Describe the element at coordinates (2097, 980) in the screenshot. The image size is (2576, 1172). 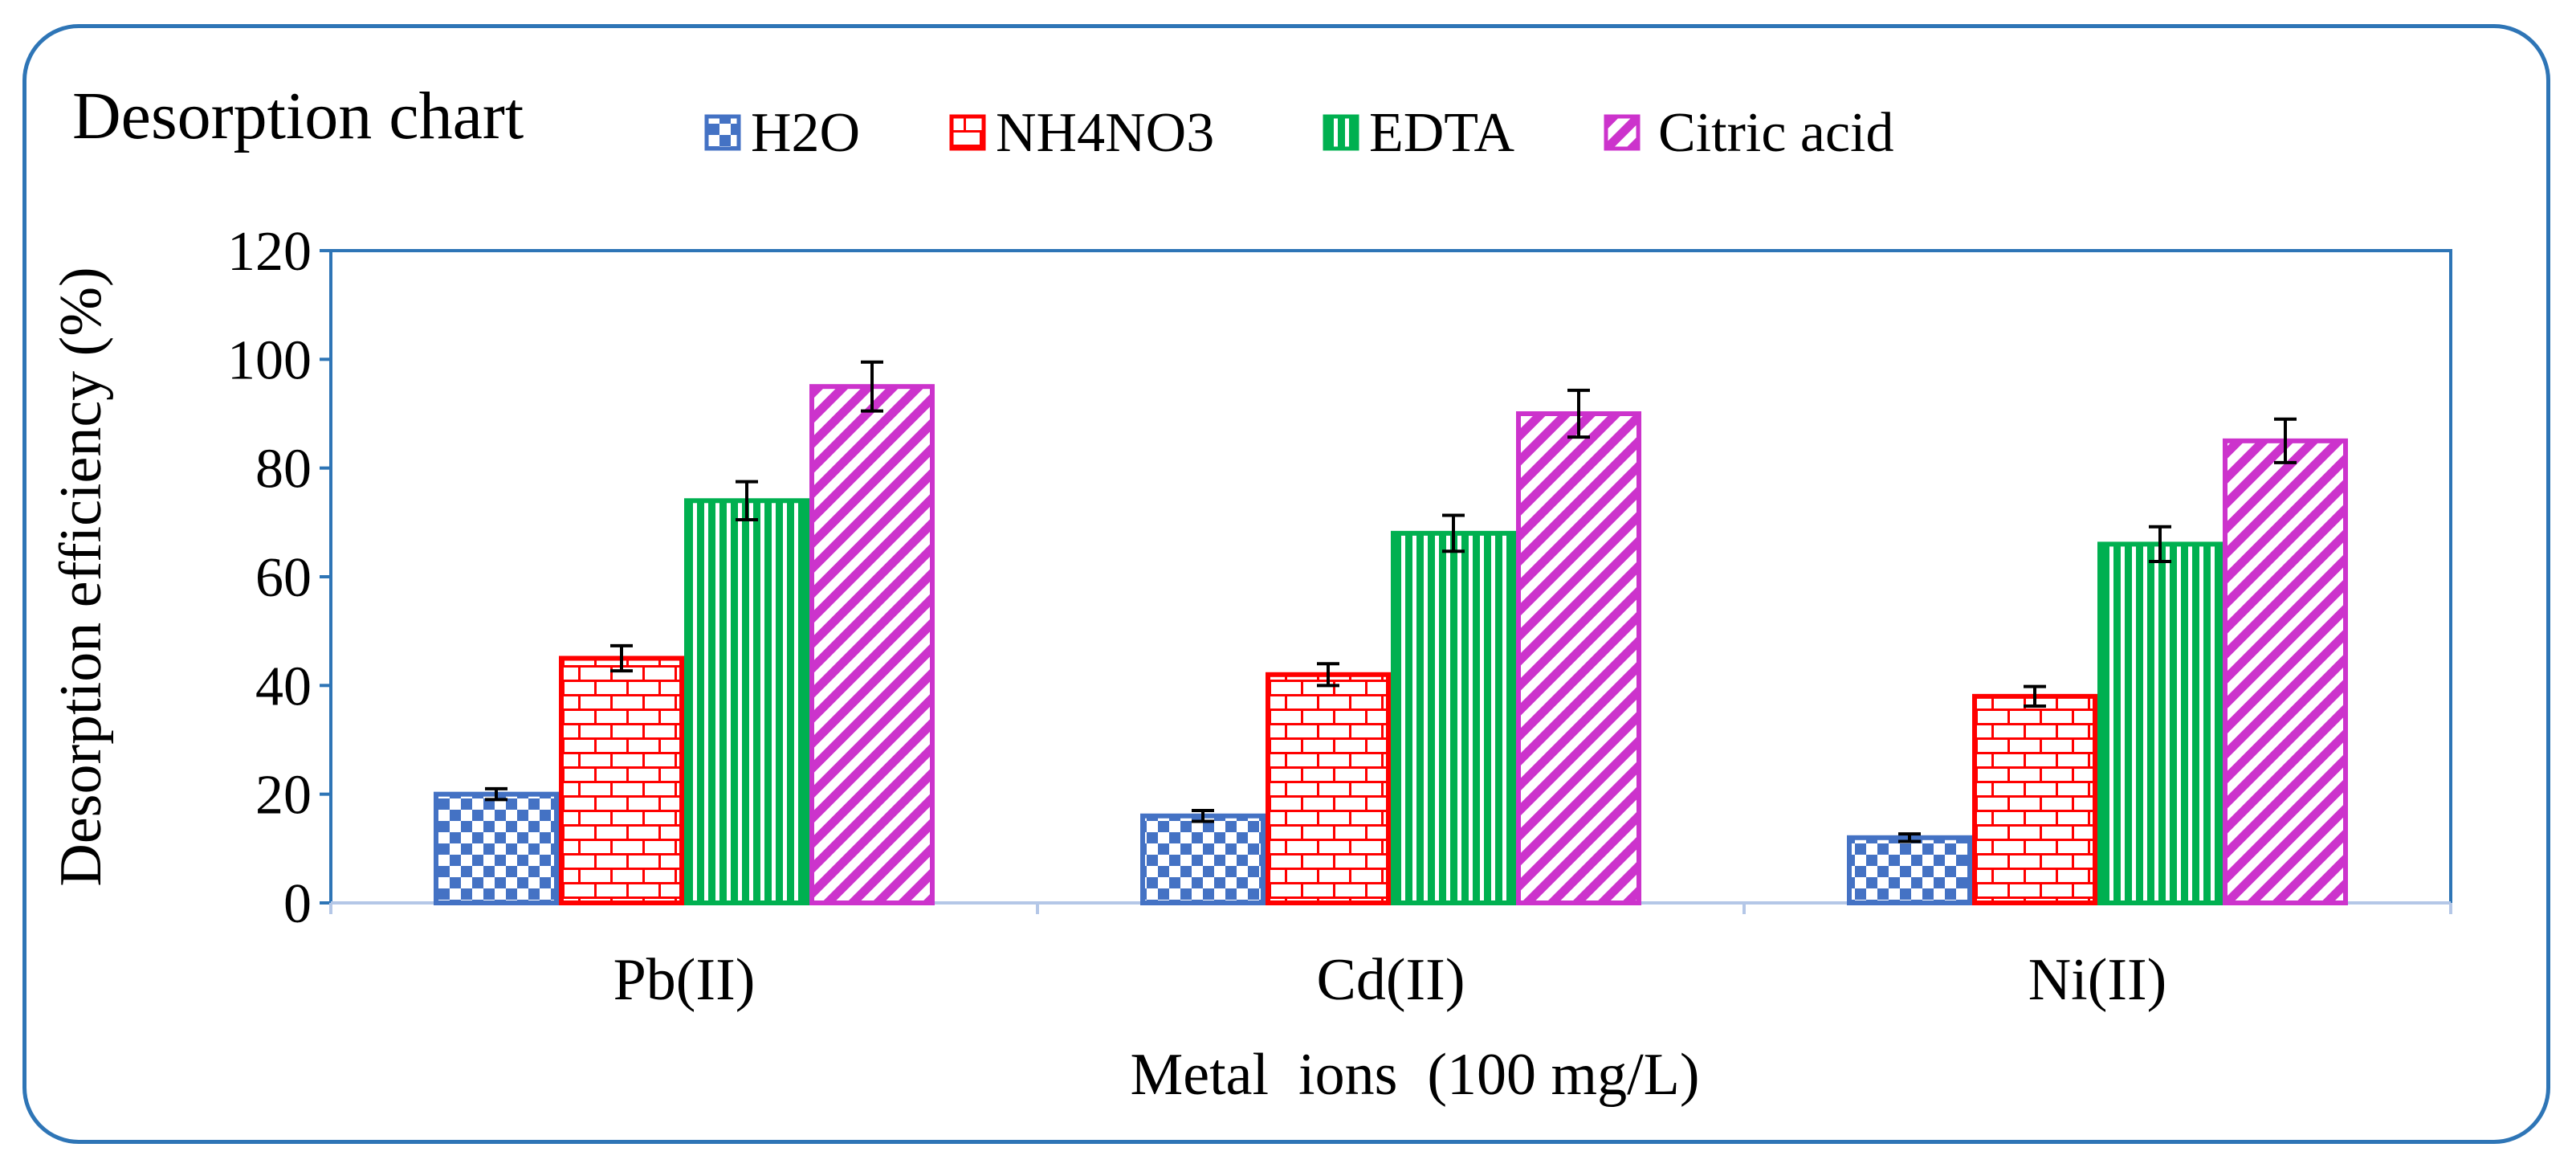
I see `x-tick-label: Ni(II)` at that location.